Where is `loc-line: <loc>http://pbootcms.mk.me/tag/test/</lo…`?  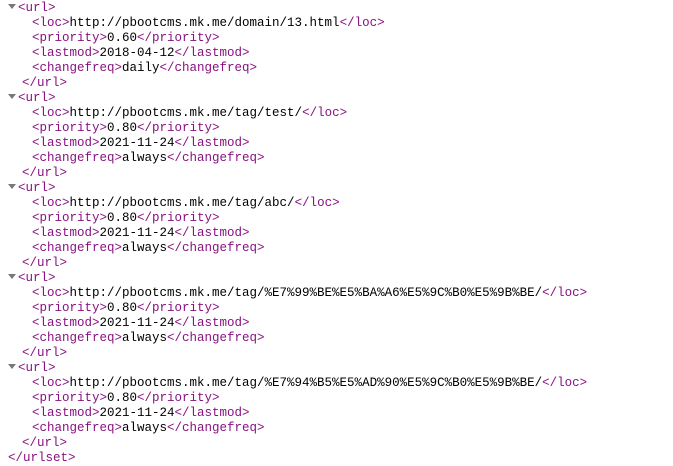
loc-line: <loc>http://pbootcms.mk.me/tag/test/</lo… is located at coordinates (336, 113).